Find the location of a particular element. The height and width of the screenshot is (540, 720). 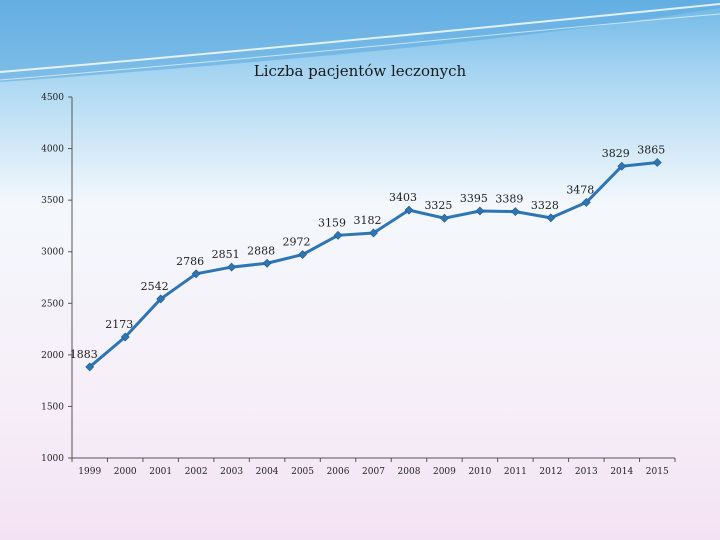

x-tick-label: 2006 is located at coordinates (338, 472).